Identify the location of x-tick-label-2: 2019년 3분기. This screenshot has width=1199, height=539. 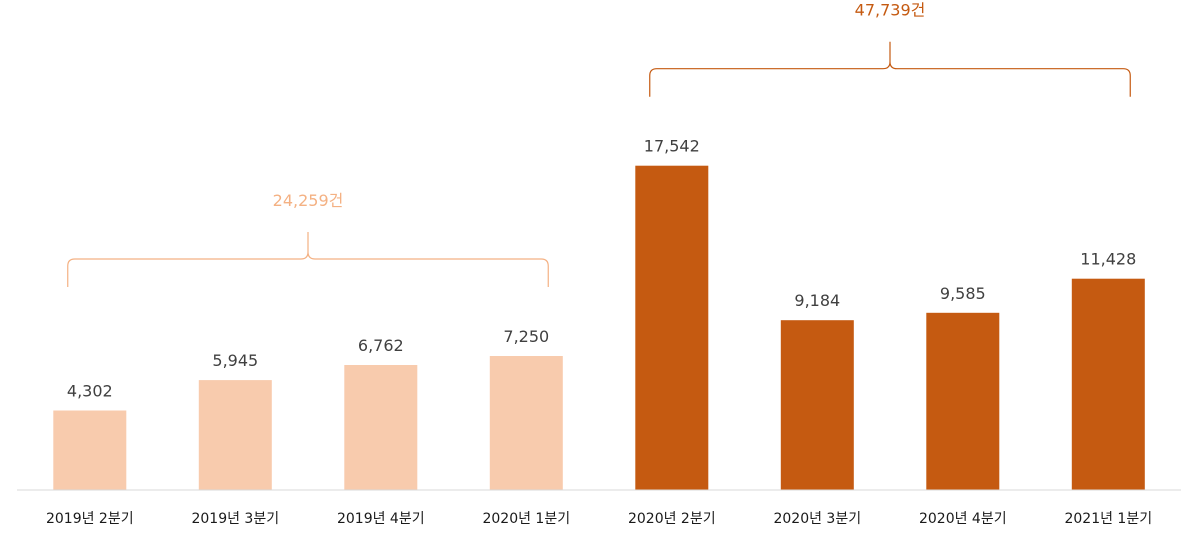
(235, 519).